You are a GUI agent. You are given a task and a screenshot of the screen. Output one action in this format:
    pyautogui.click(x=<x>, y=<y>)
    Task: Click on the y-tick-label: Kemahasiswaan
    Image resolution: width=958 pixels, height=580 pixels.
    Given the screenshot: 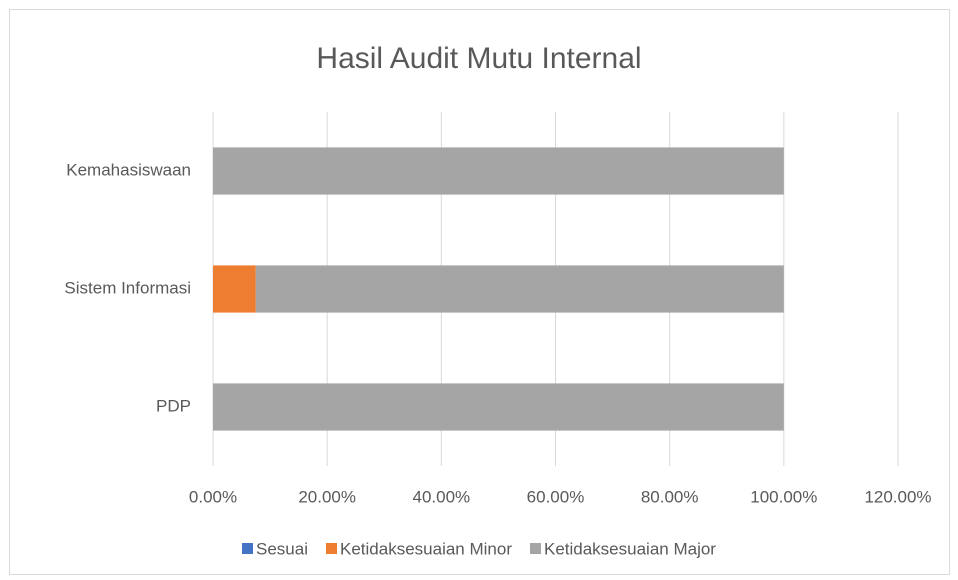 What is the action you would take?
    pyautogui.click(x=128, y=169)
    